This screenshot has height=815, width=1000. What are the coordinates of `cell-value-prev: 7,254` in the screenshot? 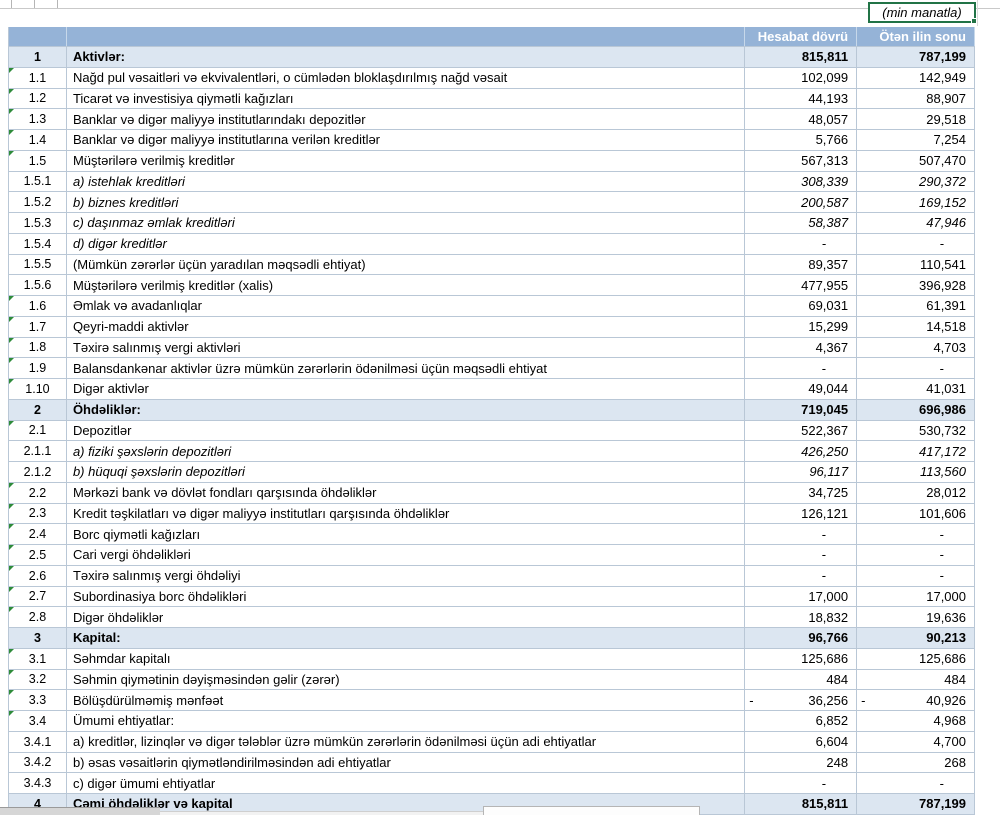 It's located at (916, 140).